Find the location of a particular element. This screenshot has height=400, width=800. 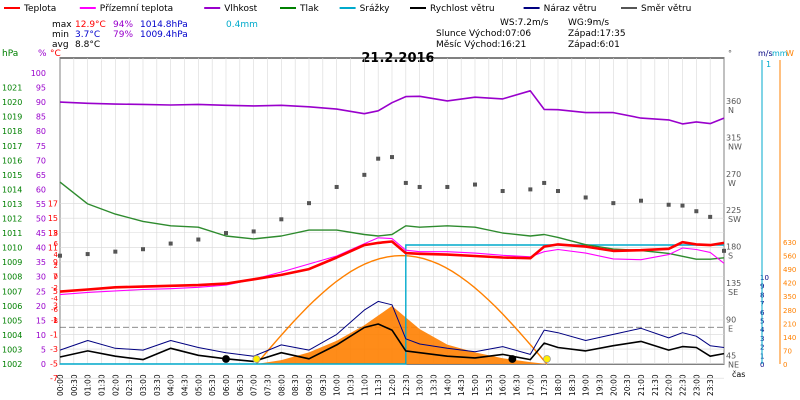

x-tick-21: 10:30 is located at coordinates (351, 385).